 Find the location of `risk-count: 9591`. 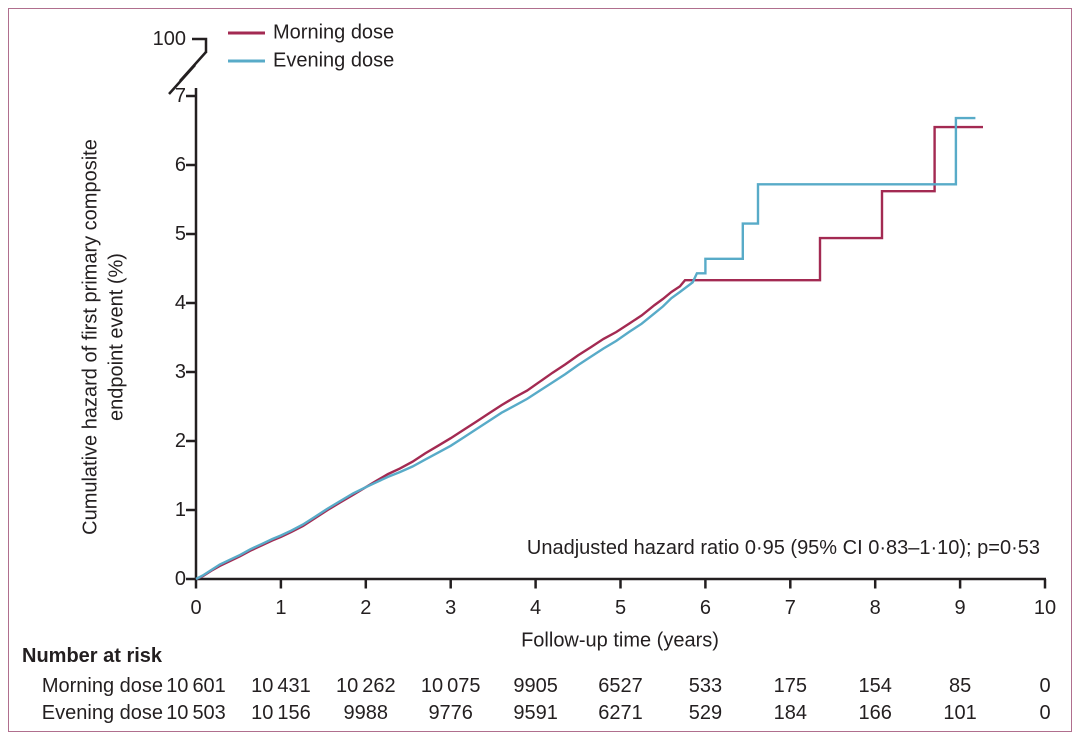

risk-count: 9591 is located at coordinates (535, 713).